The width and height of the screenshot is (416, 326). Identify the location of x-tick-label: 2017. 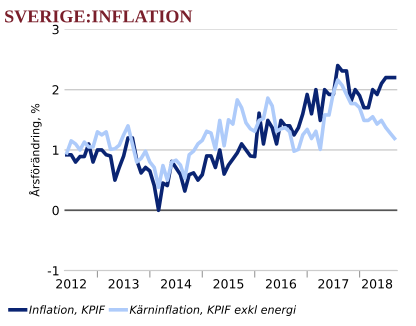
(333, 284).